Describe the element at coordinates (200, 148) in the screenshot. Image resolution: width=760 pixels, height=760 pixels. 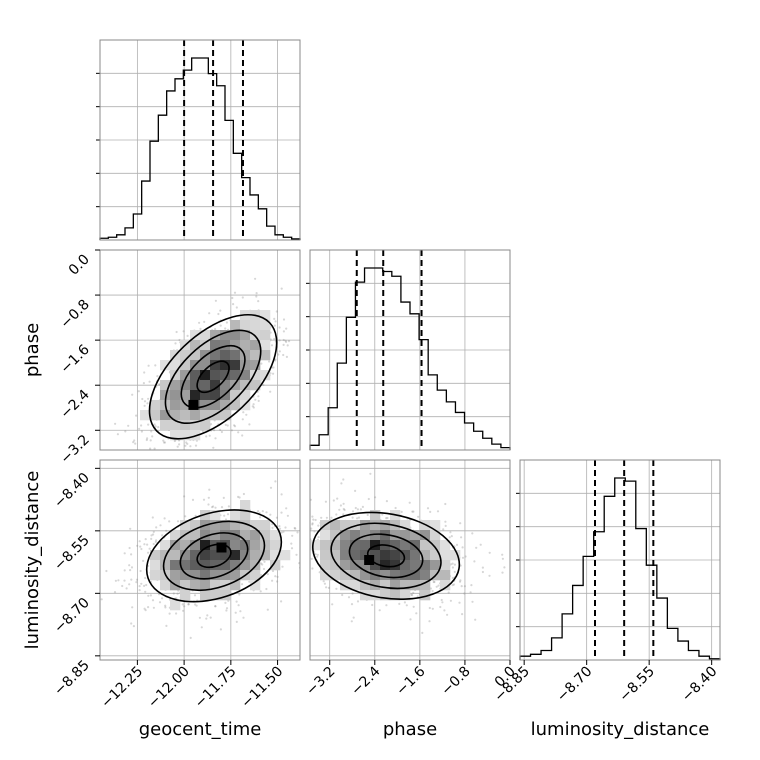
I see `histogram-geocent_time` at that location.